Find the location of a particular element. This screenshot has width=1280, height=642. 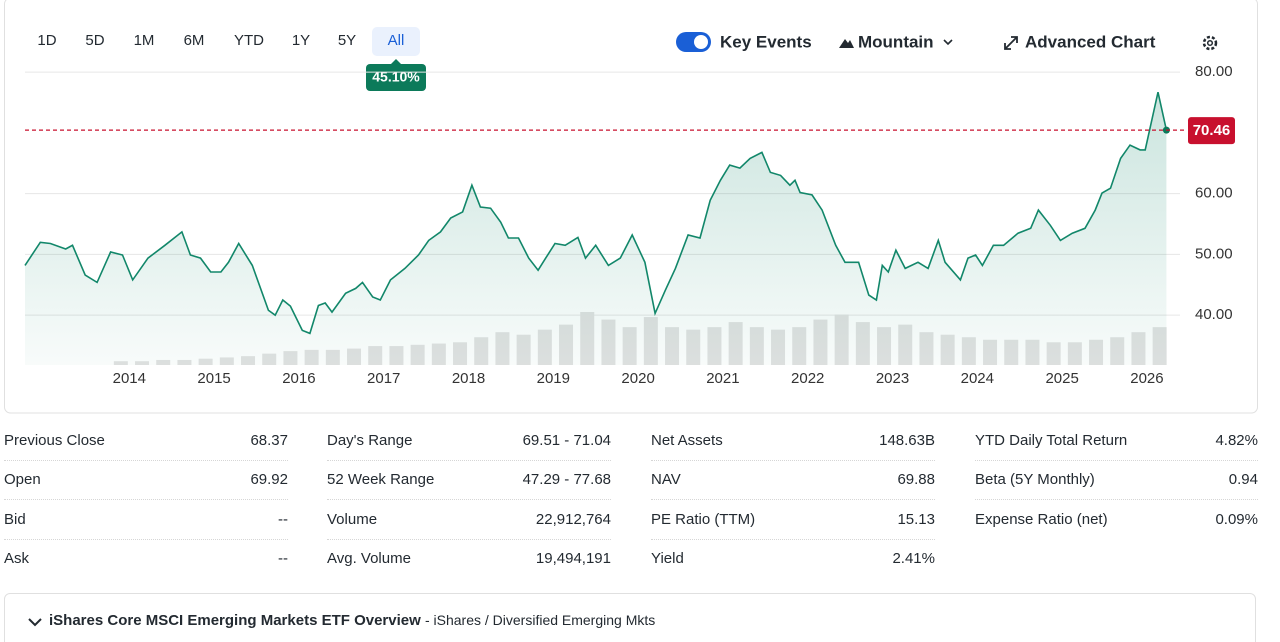

expand-icon is located at coordinates (1011, 43).